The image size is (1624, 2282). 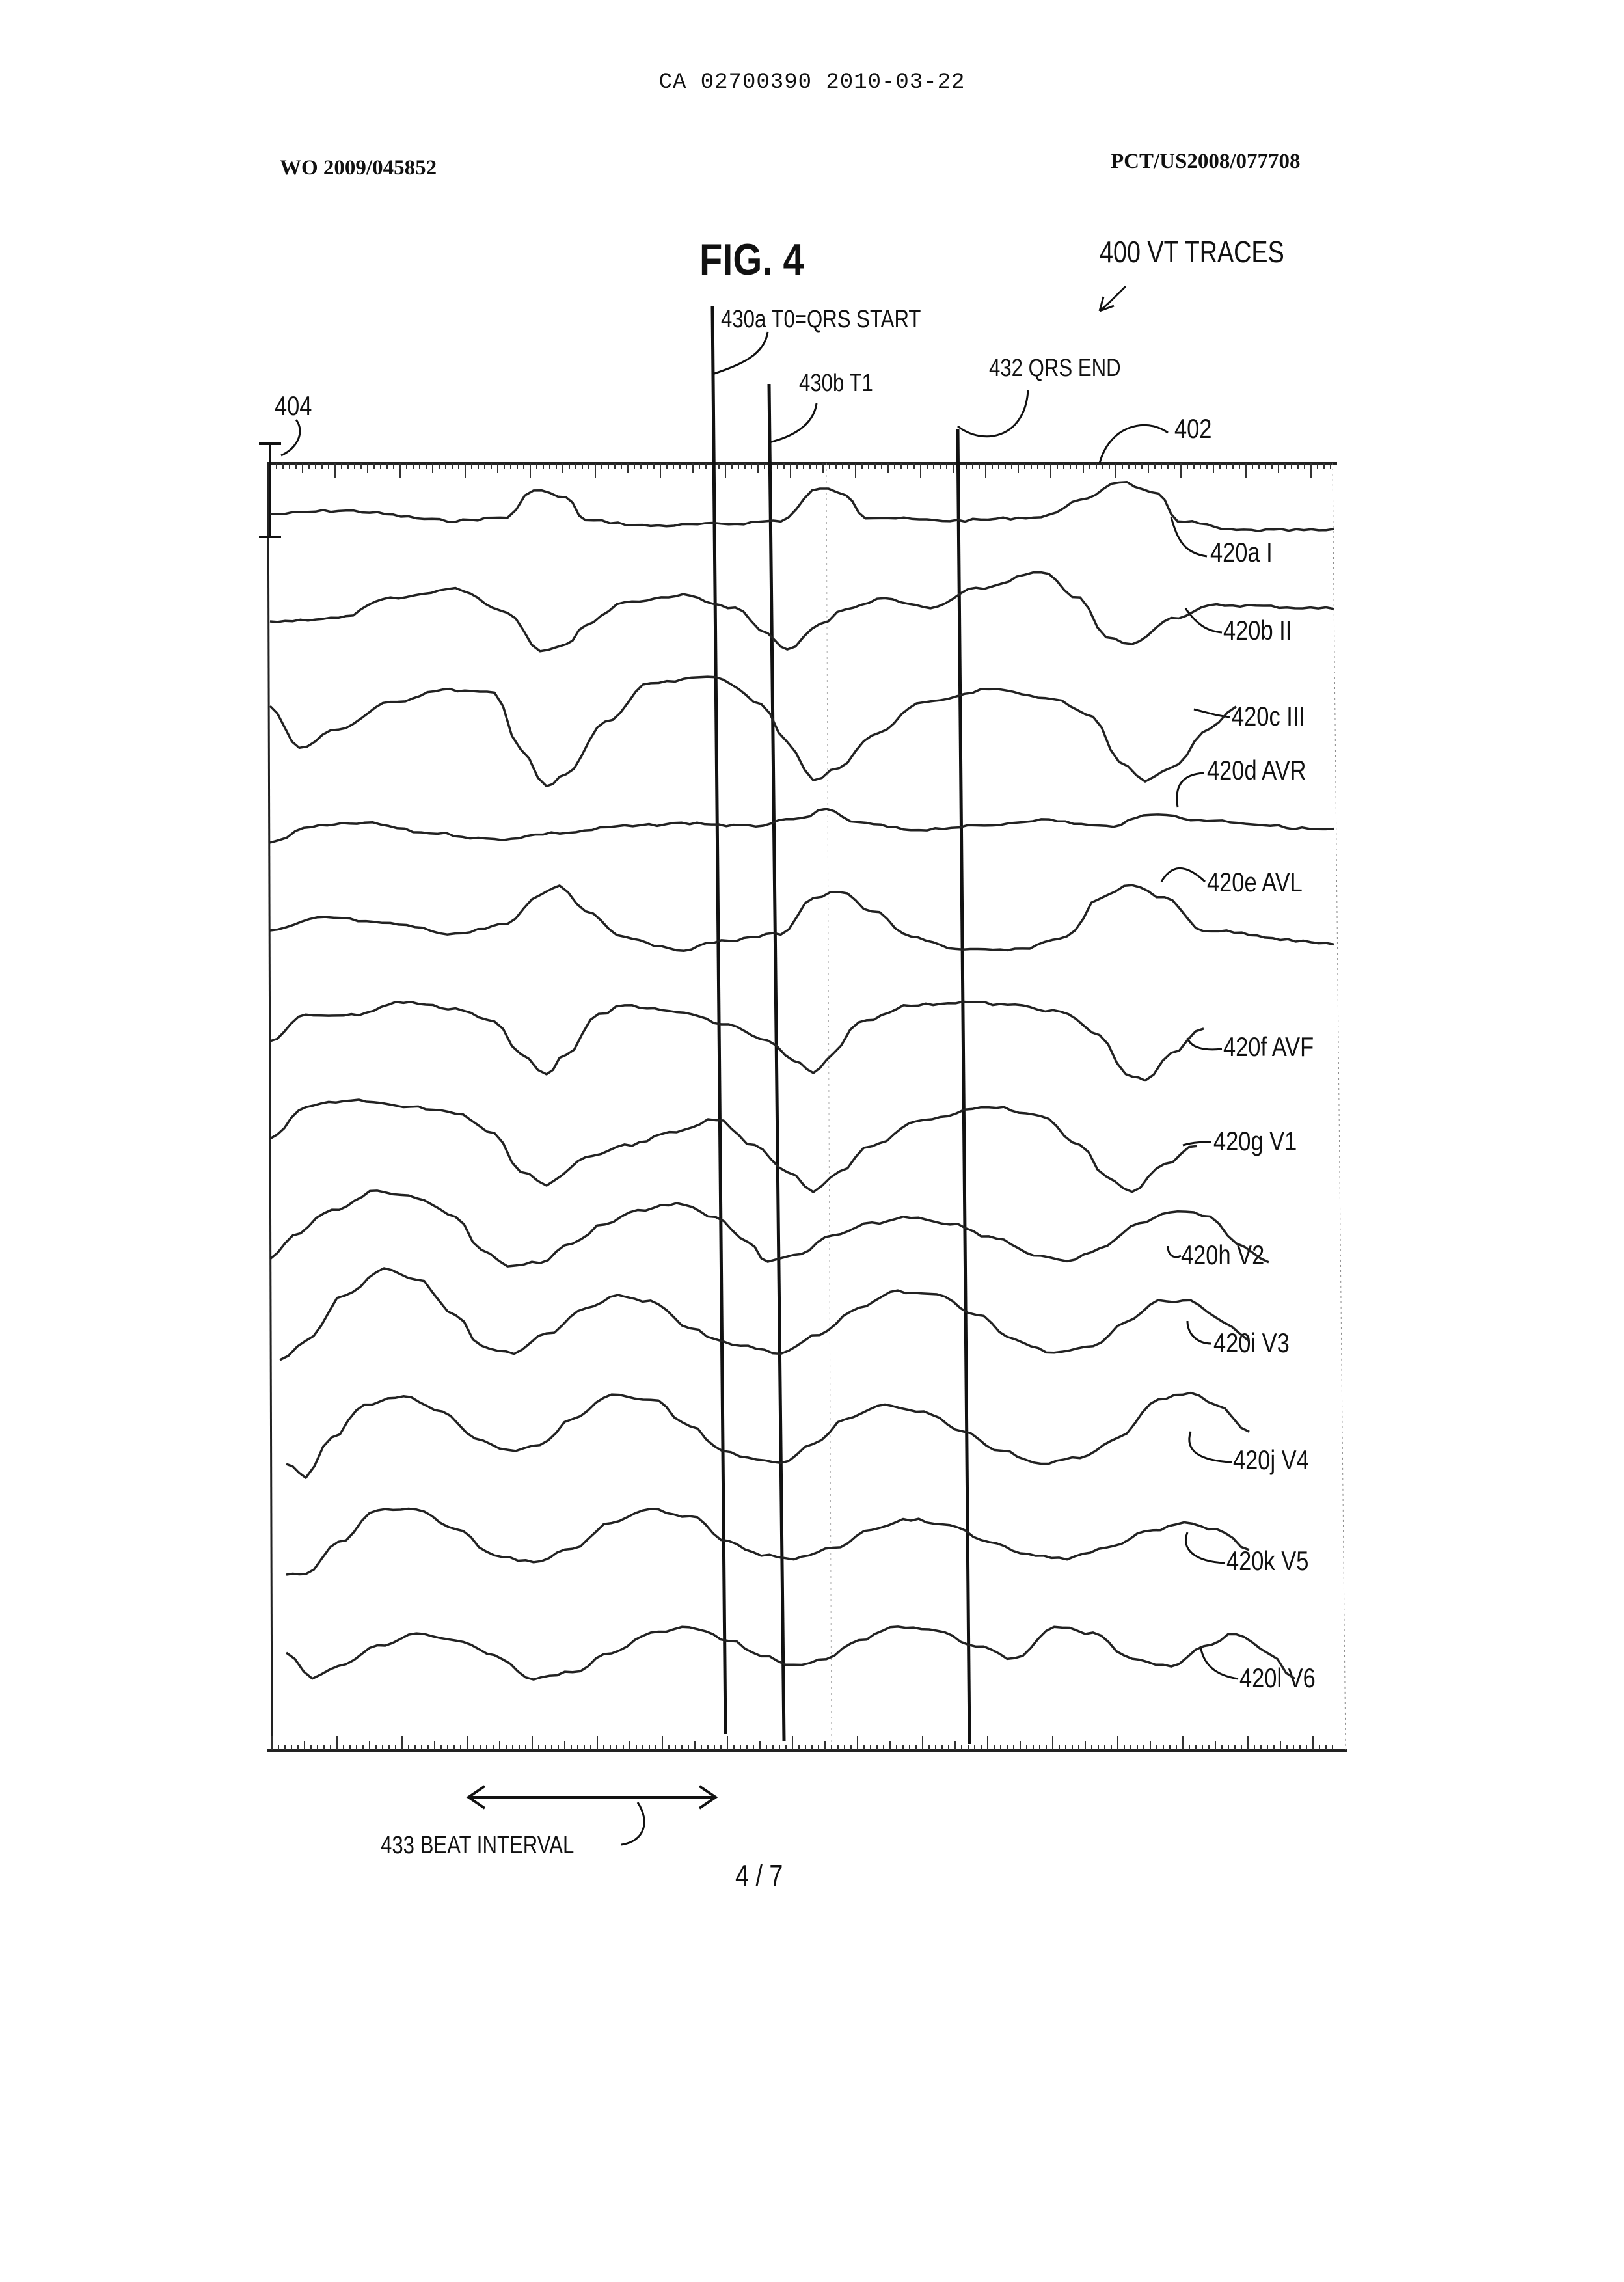 What do you see at coordinates (279, 478) in the screenshot?
I see `amplitude-scale-bar` at bounding box center [279, 478].